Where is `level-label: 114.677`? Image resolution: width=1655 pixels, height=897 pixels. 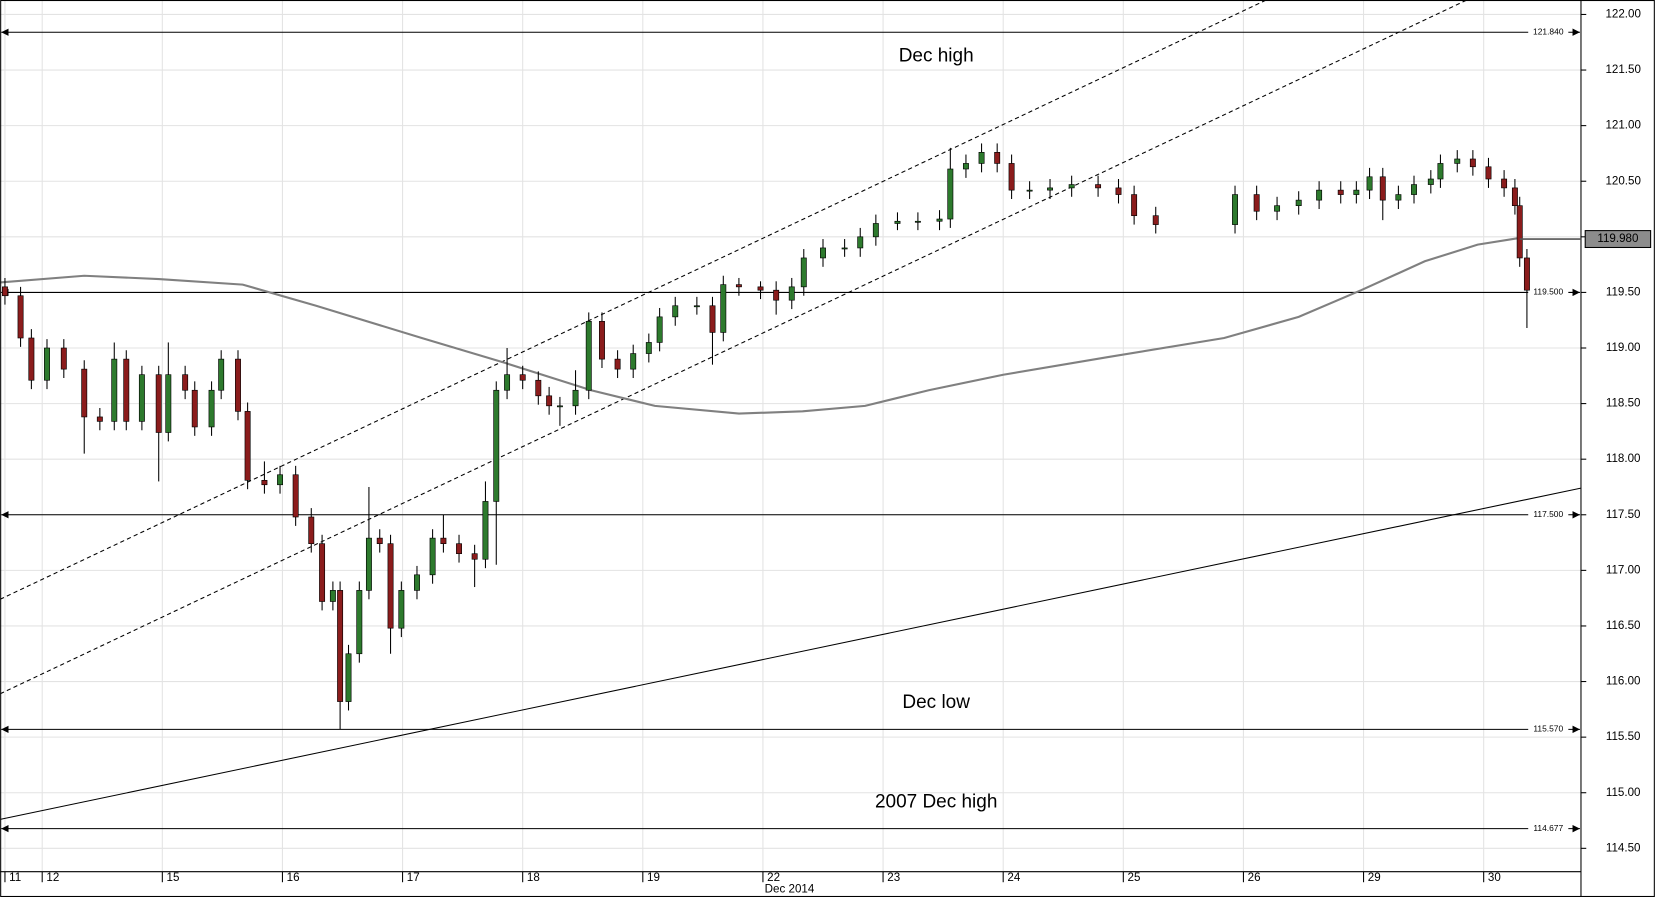
level-label: 114.677 is located at coordinates (1548, 828).